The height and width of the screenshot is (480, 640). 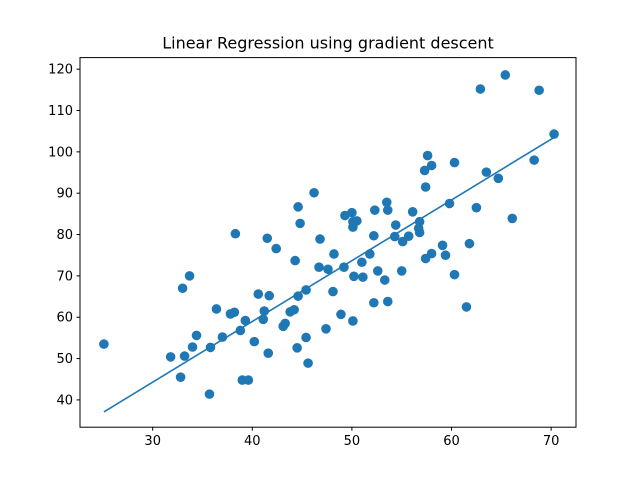 What do you see at coordinates (60, 70) in the screenshot?
I see `y-tick-label: 120` at bounding box center [60, 70].